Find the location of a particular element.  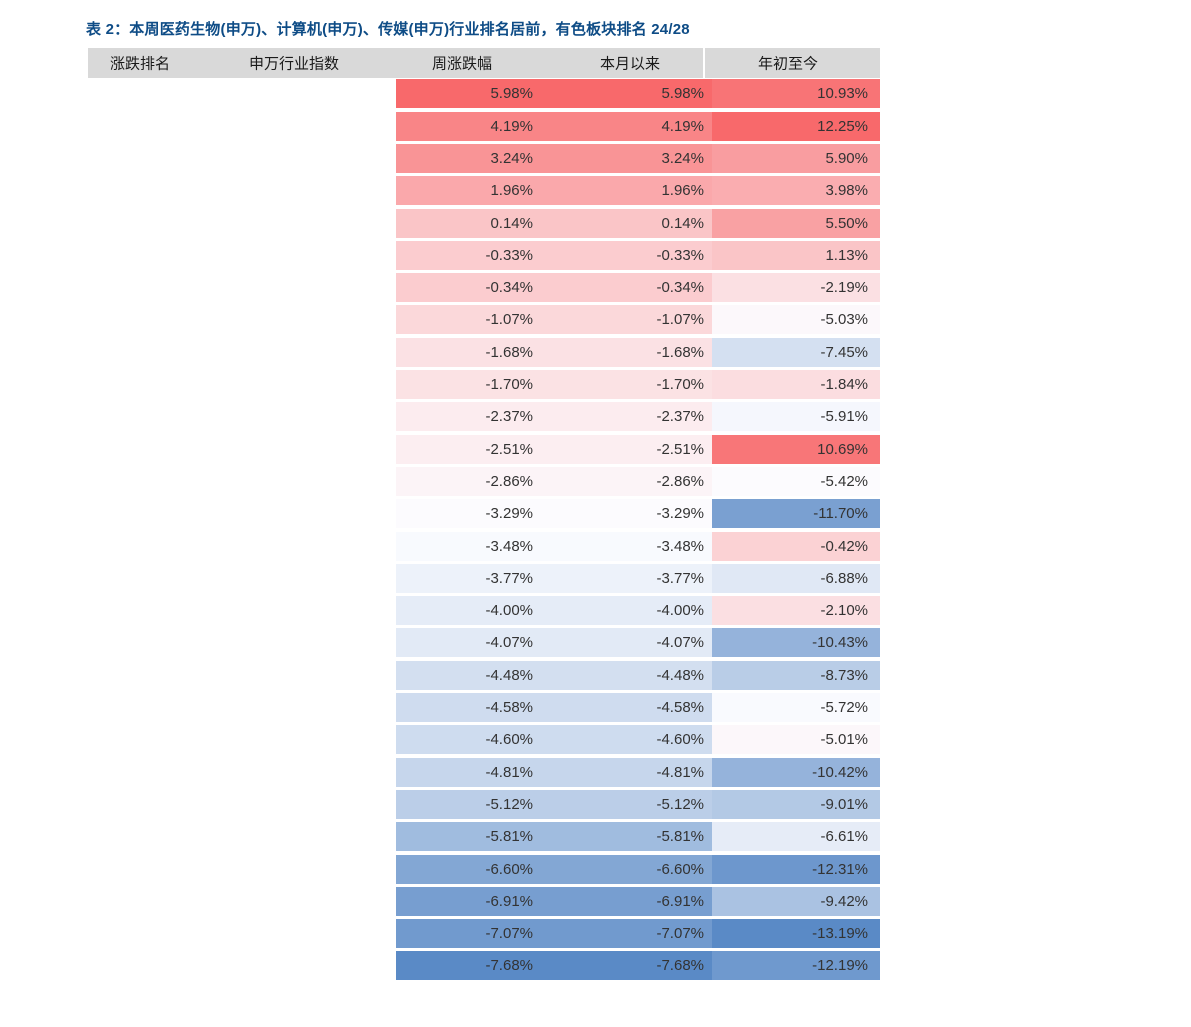

table-row: 5.98% 5.98% 10.93% is located at coordinates (484, 94).